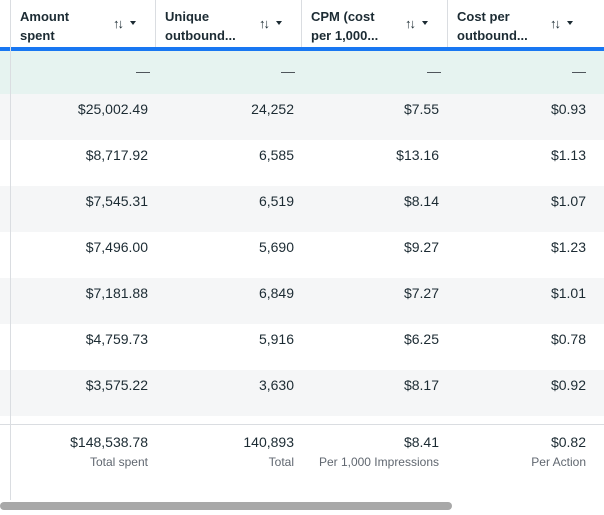 The image size is (604, 515). I want to click on unique-outbound-cell: 6,519, so click(276, 201).